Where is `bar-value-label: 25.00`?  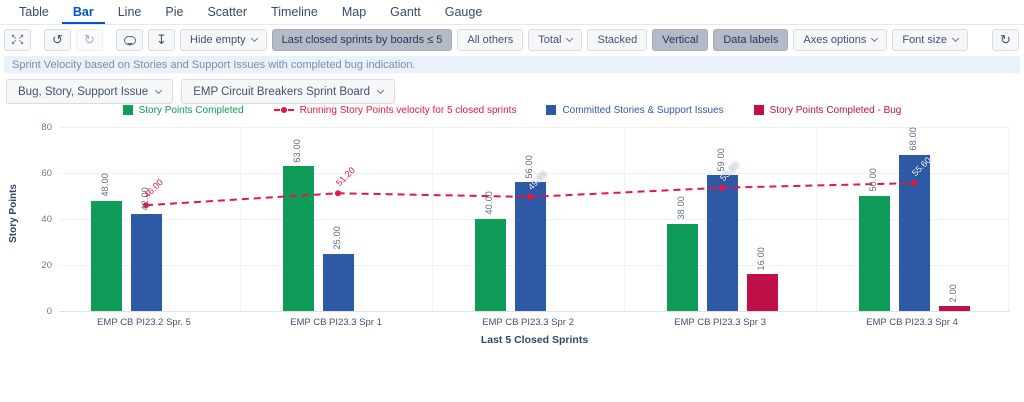
bar-value-label: 25.00 is located at coordinates (337, 237).